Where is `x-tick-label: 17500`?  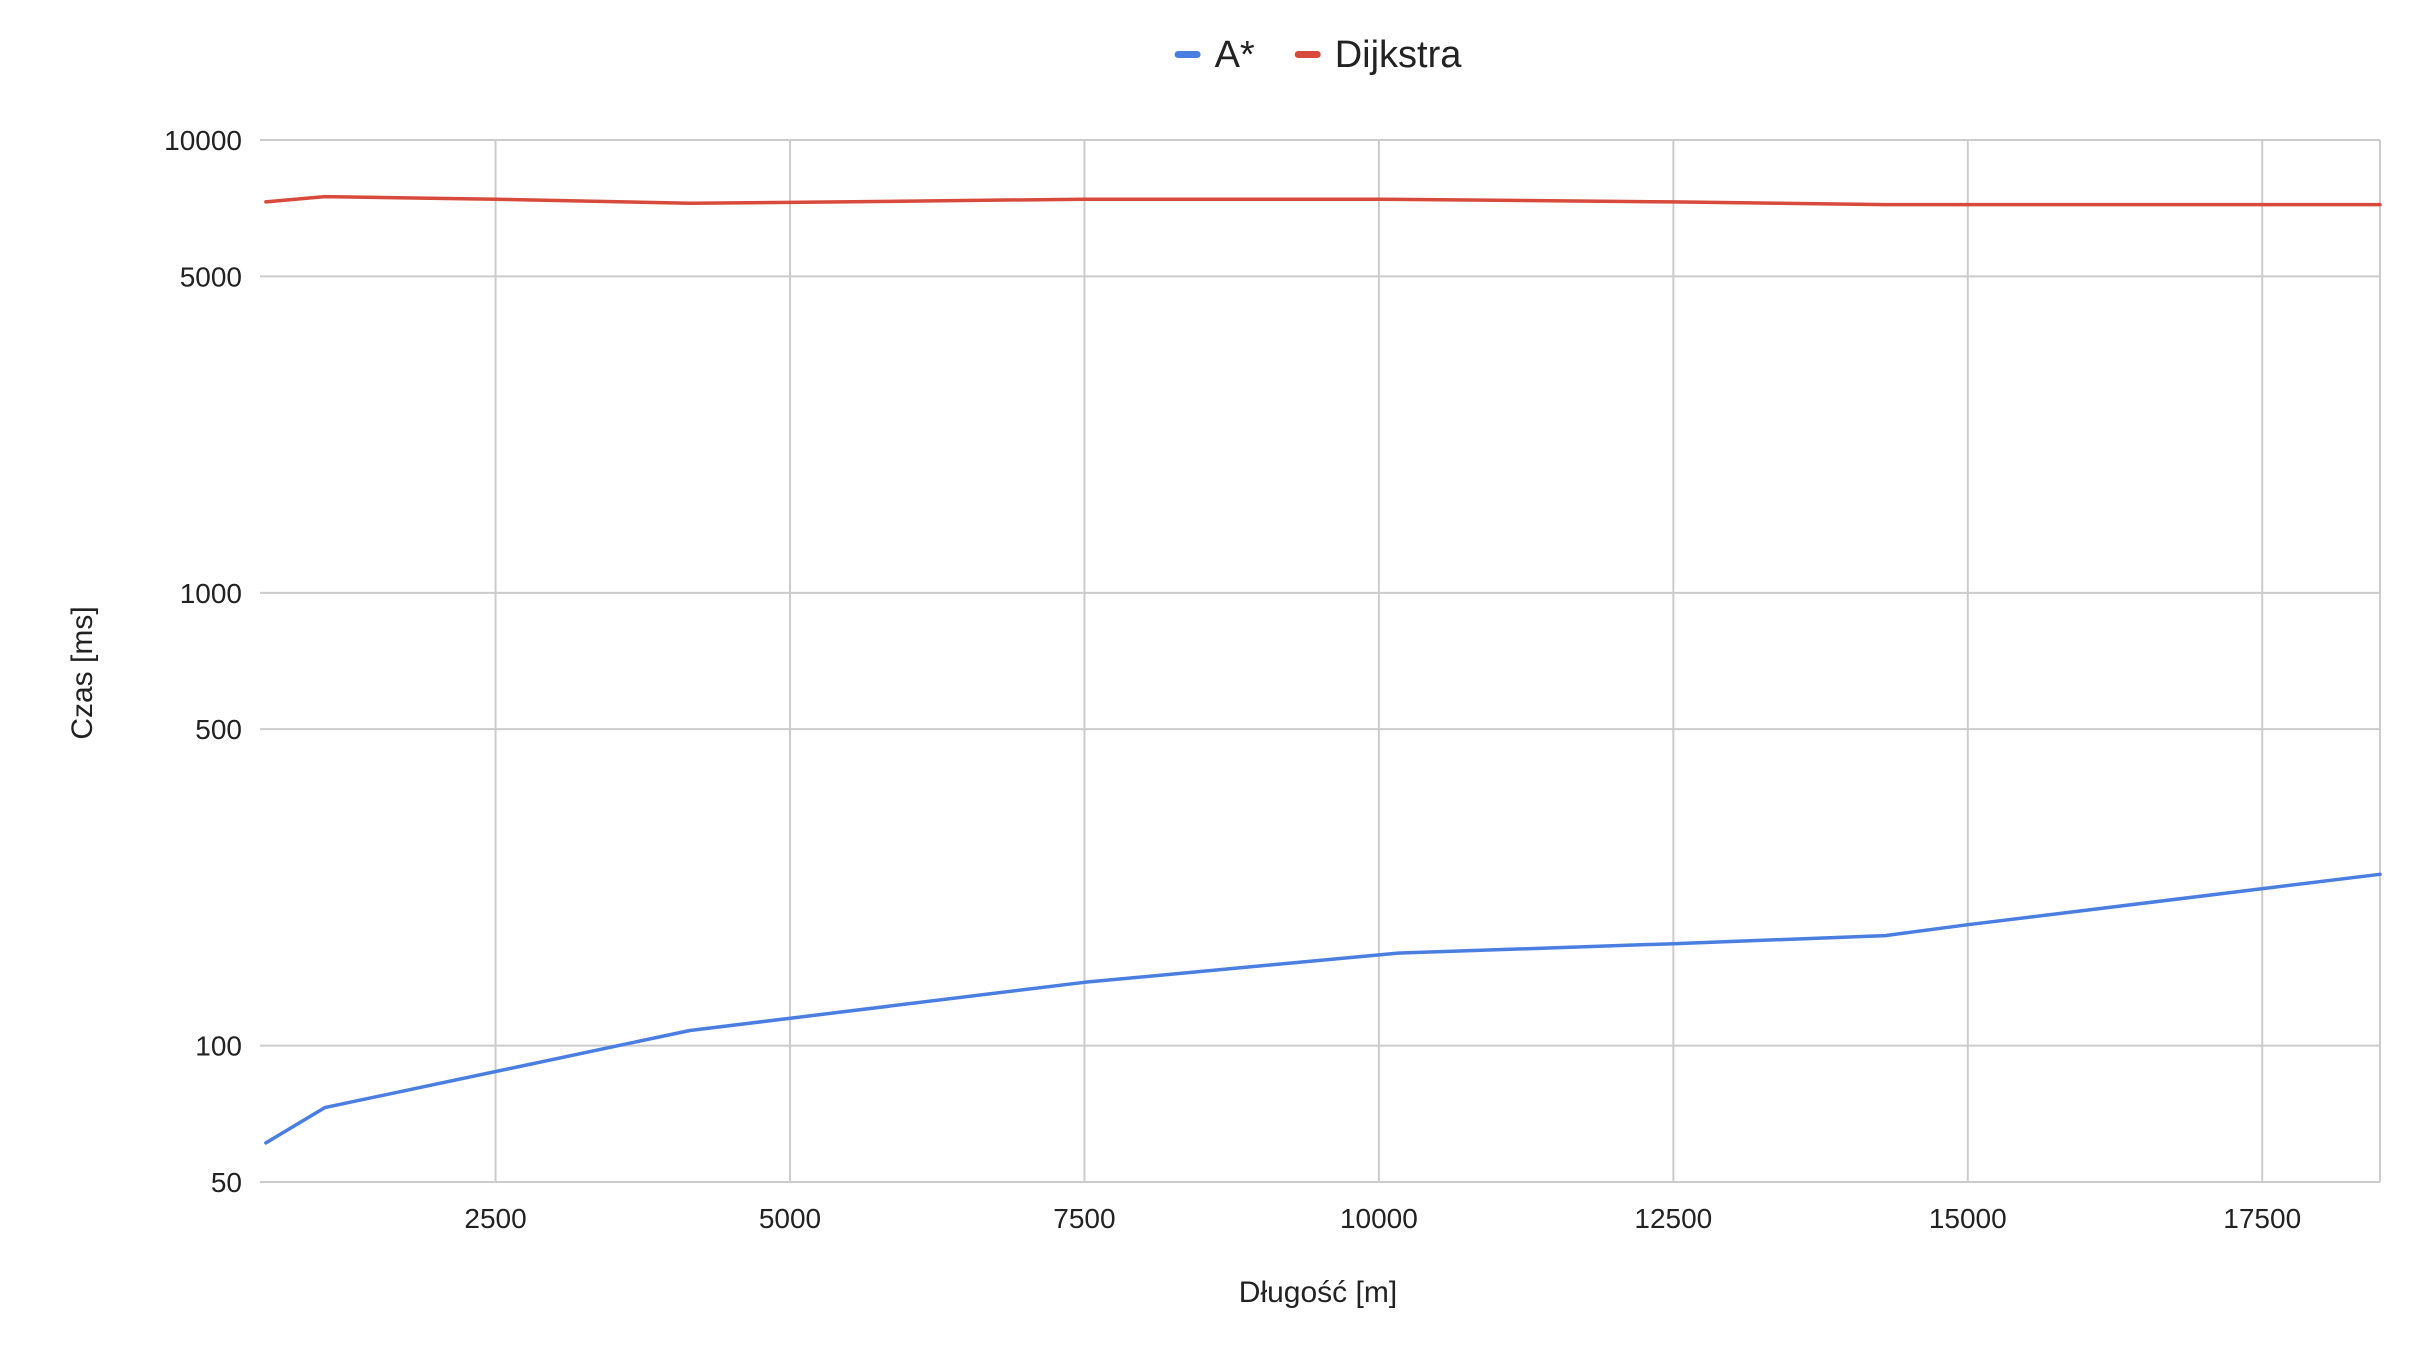
x-tick-label: 17500 is located at coordinates (2262, 1218).